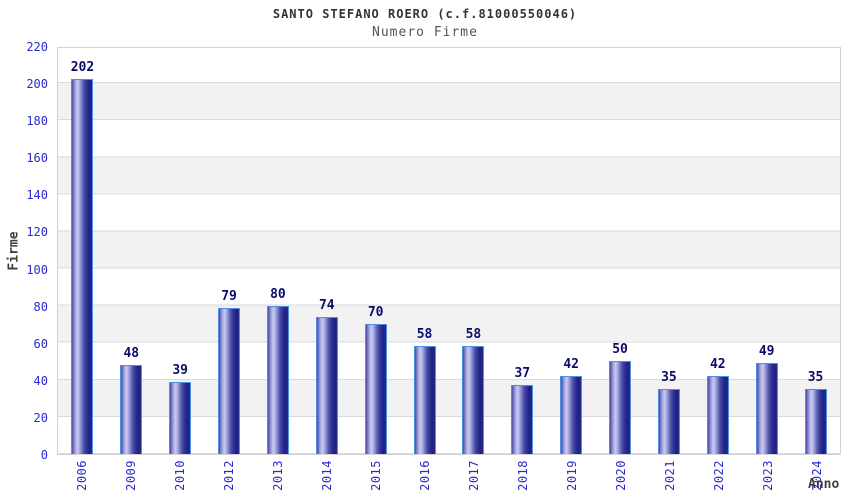 The height and width of the screenshot is (500, 850). I want to click on bar-2023, so click(766, 408).